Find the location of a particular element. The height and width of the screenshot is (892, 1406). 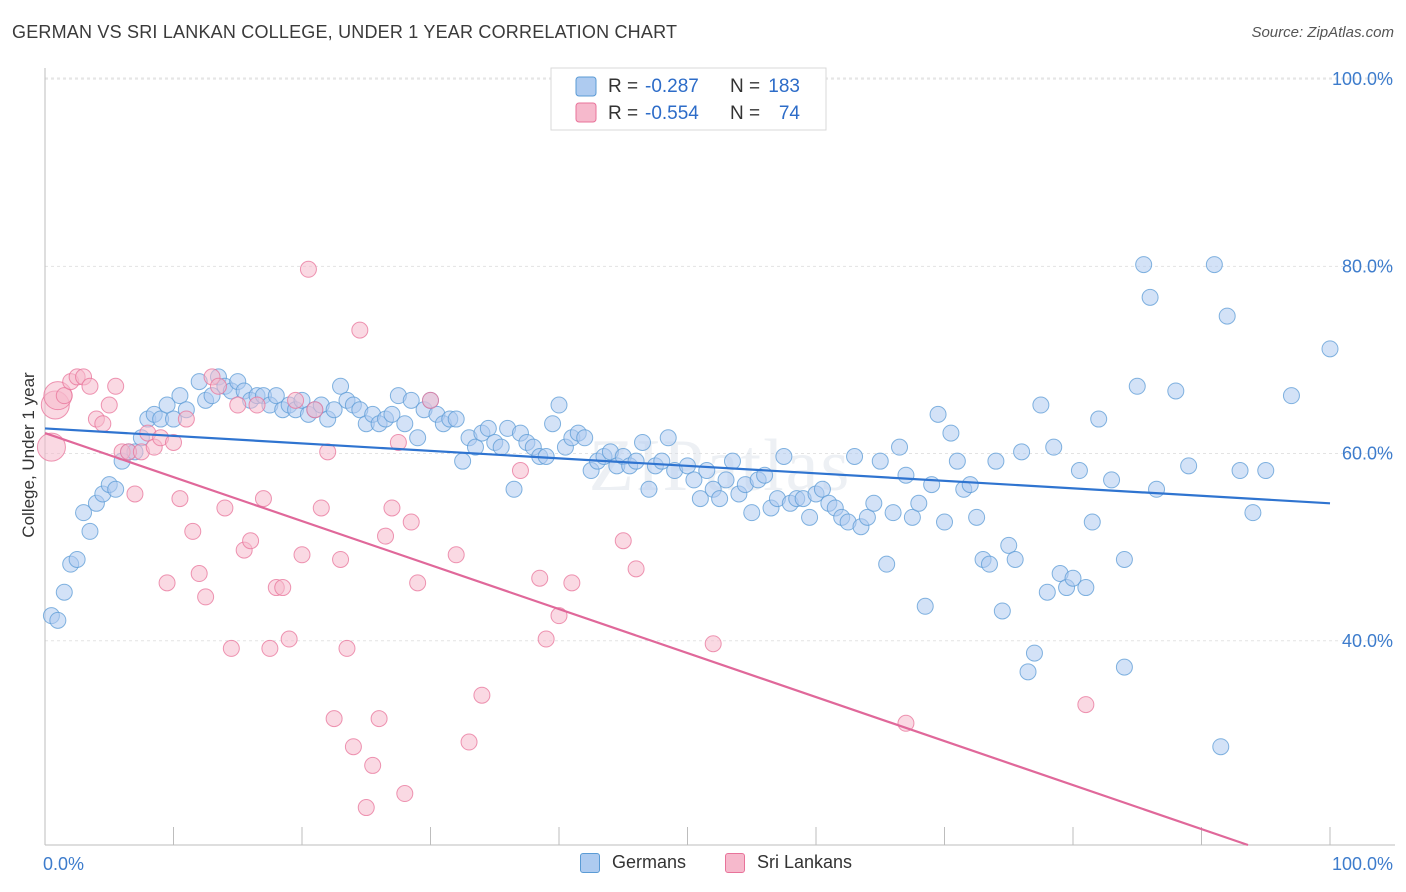

y-tick-label: 80.0% is located at coordinates (1367, 266).